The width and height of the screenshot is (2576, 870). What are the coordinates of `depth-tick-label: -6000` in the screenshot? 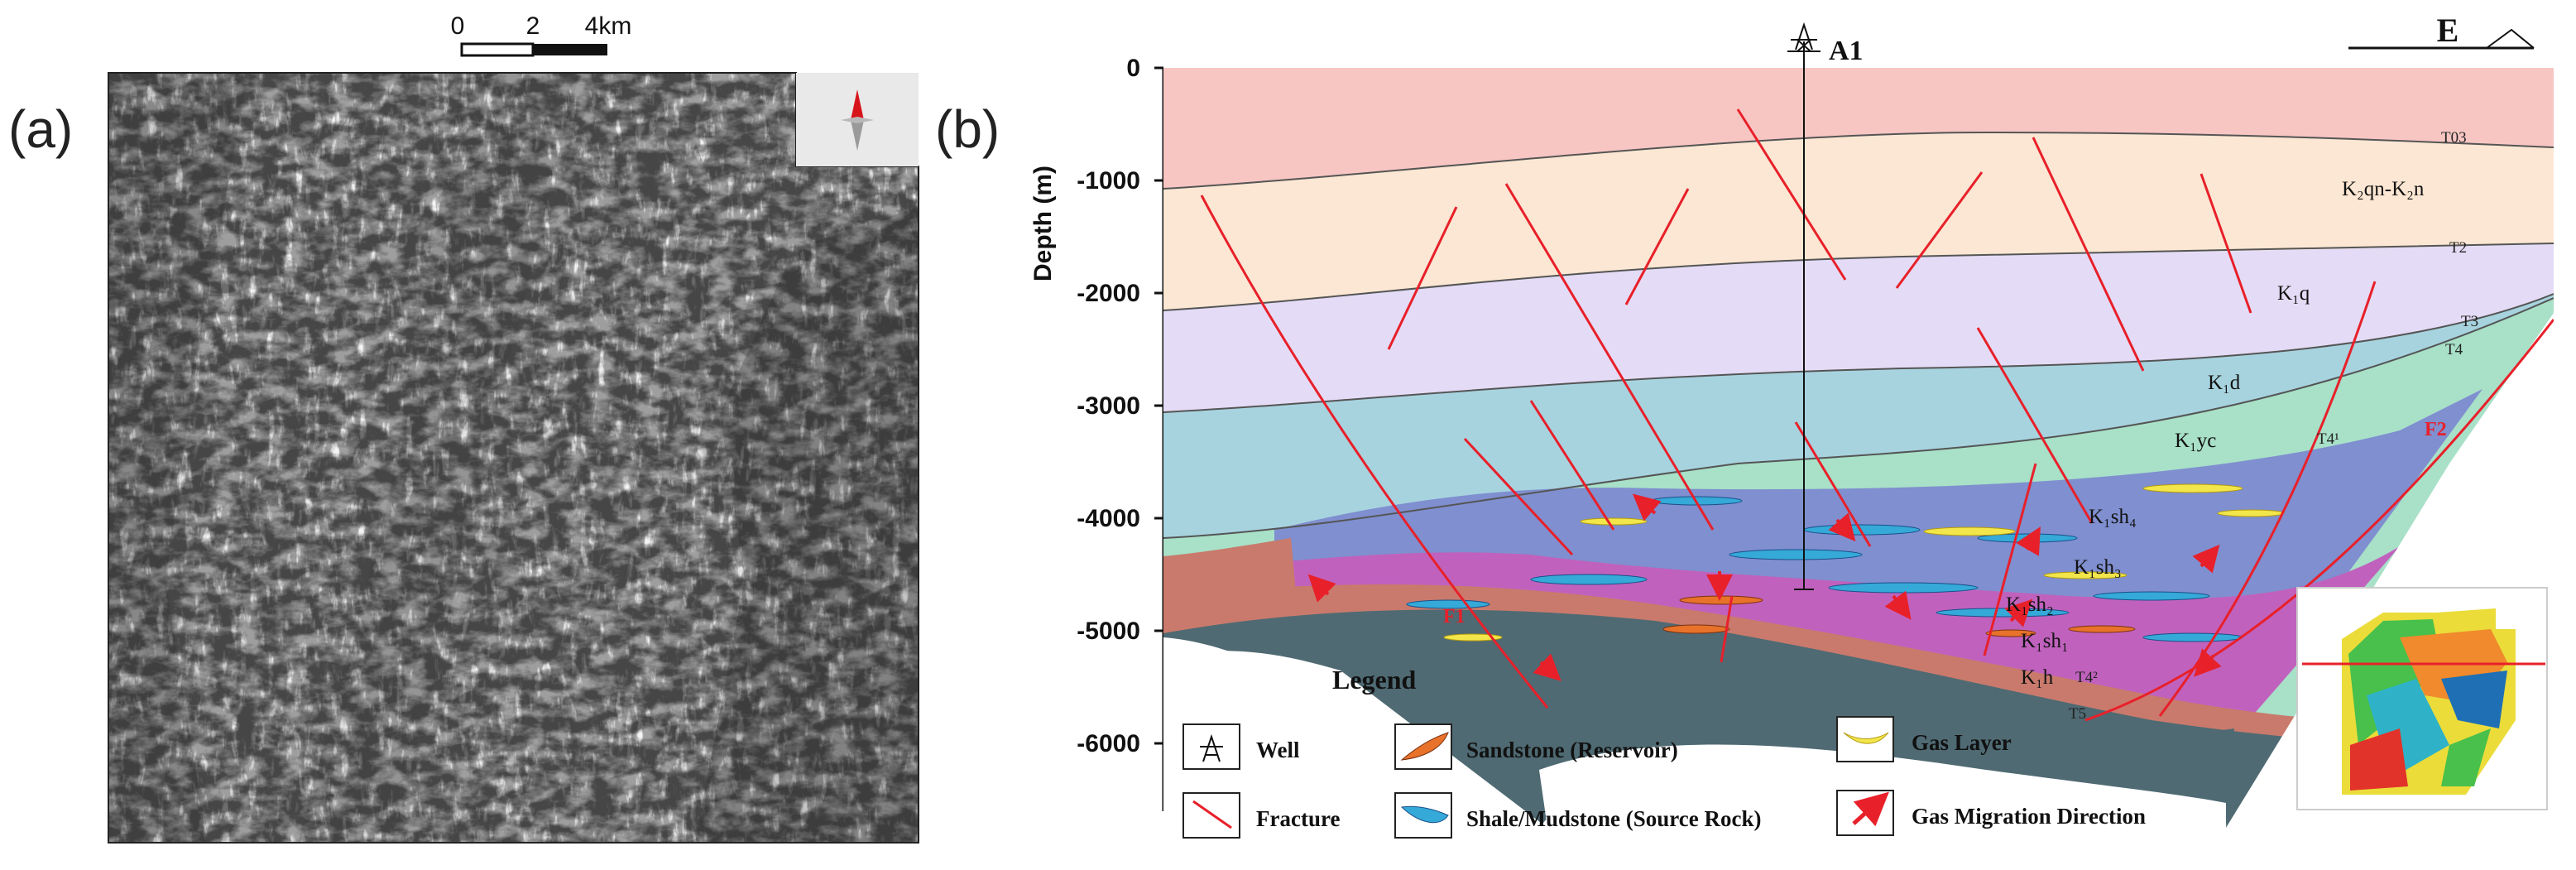 It's located at (1109, 743).